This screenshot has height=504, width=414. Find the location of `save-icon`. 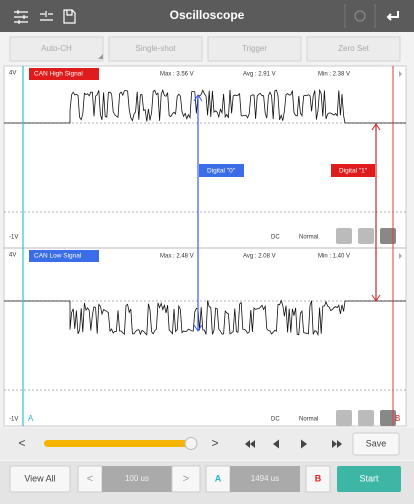

save-icon is located at coordinates (69, 16).